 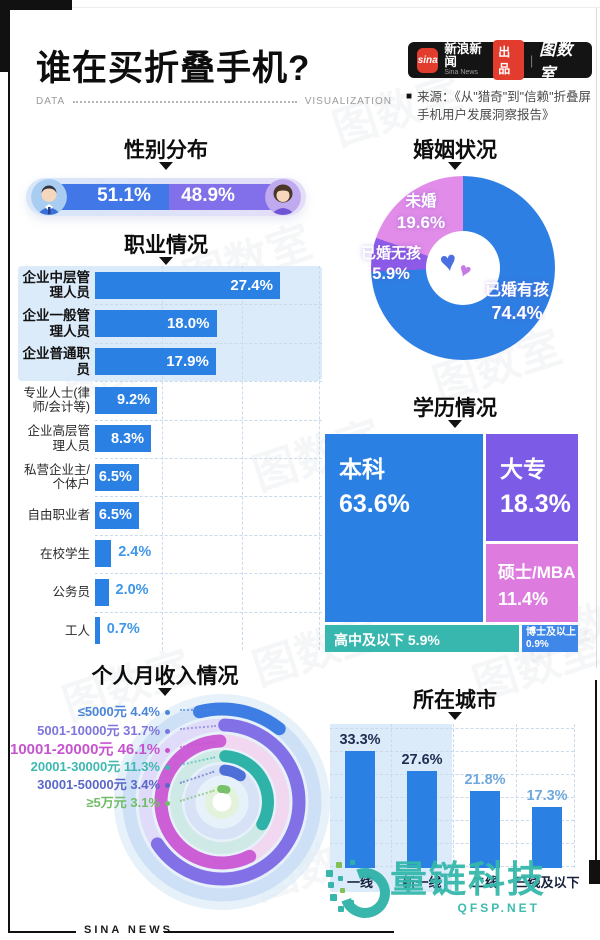 I want to click on footer-brand: SINA NEWS, so click(x=128, y=930).